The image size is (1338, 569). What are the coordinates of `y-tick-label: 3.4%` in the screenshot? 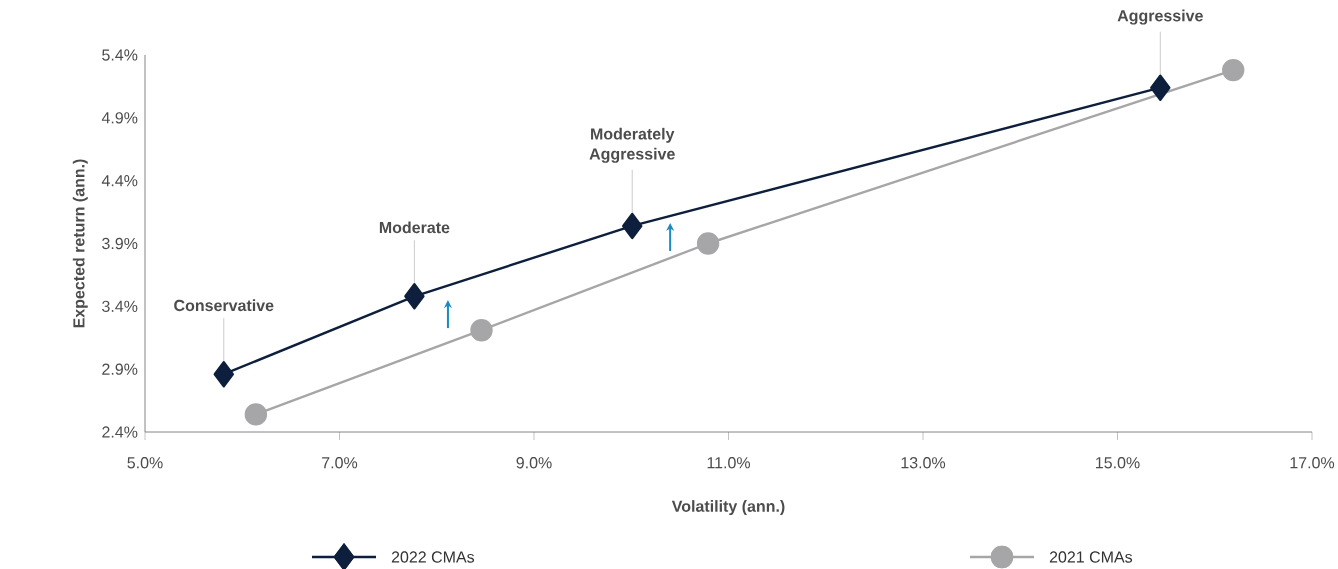 It's located at (120, 306).